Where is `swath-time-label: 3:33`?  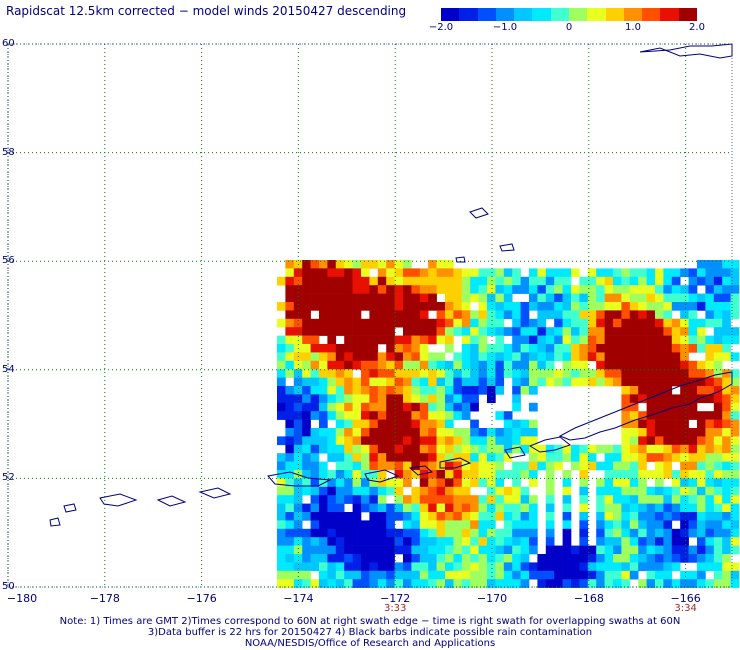 swath-time-label: 3:33 is located at coordinates (395, 608).